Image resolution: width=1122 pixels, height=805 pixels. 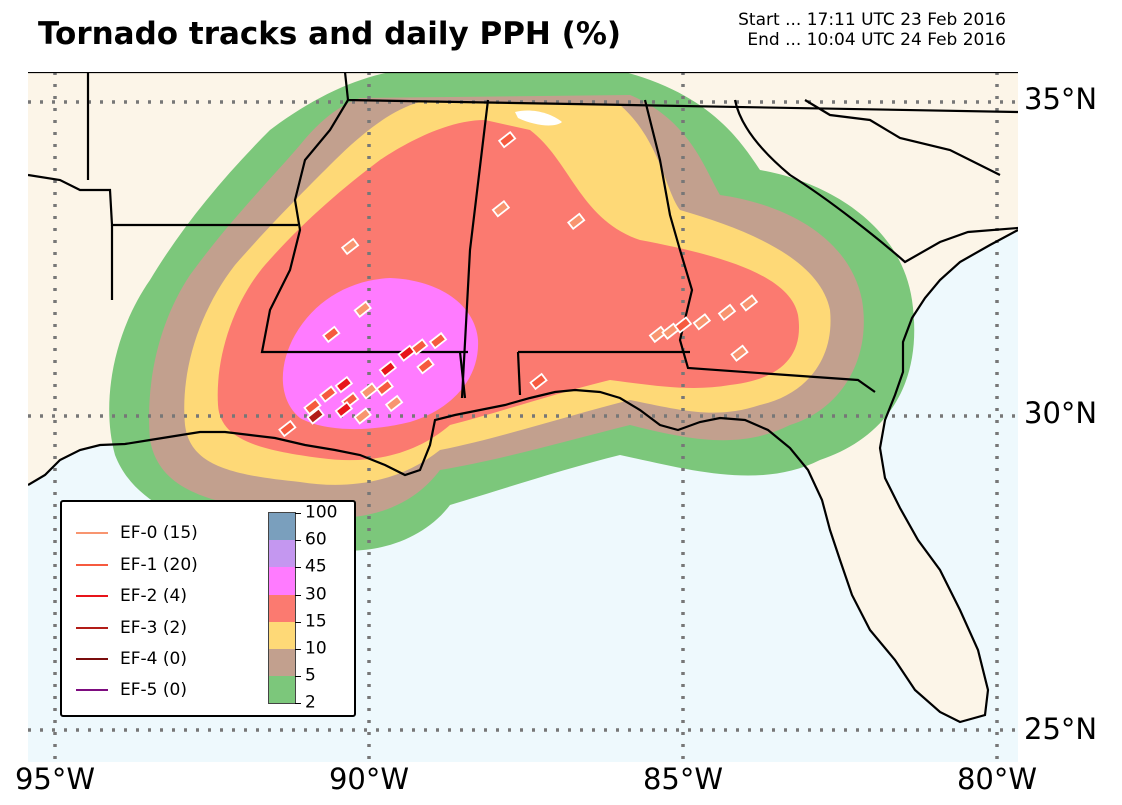 What do you see at coordinates (872, 20) in the screenshot?
I see `start-time: Start ... 17:11 UTC 23 Feb 2016` at bounding box center [872, 20].